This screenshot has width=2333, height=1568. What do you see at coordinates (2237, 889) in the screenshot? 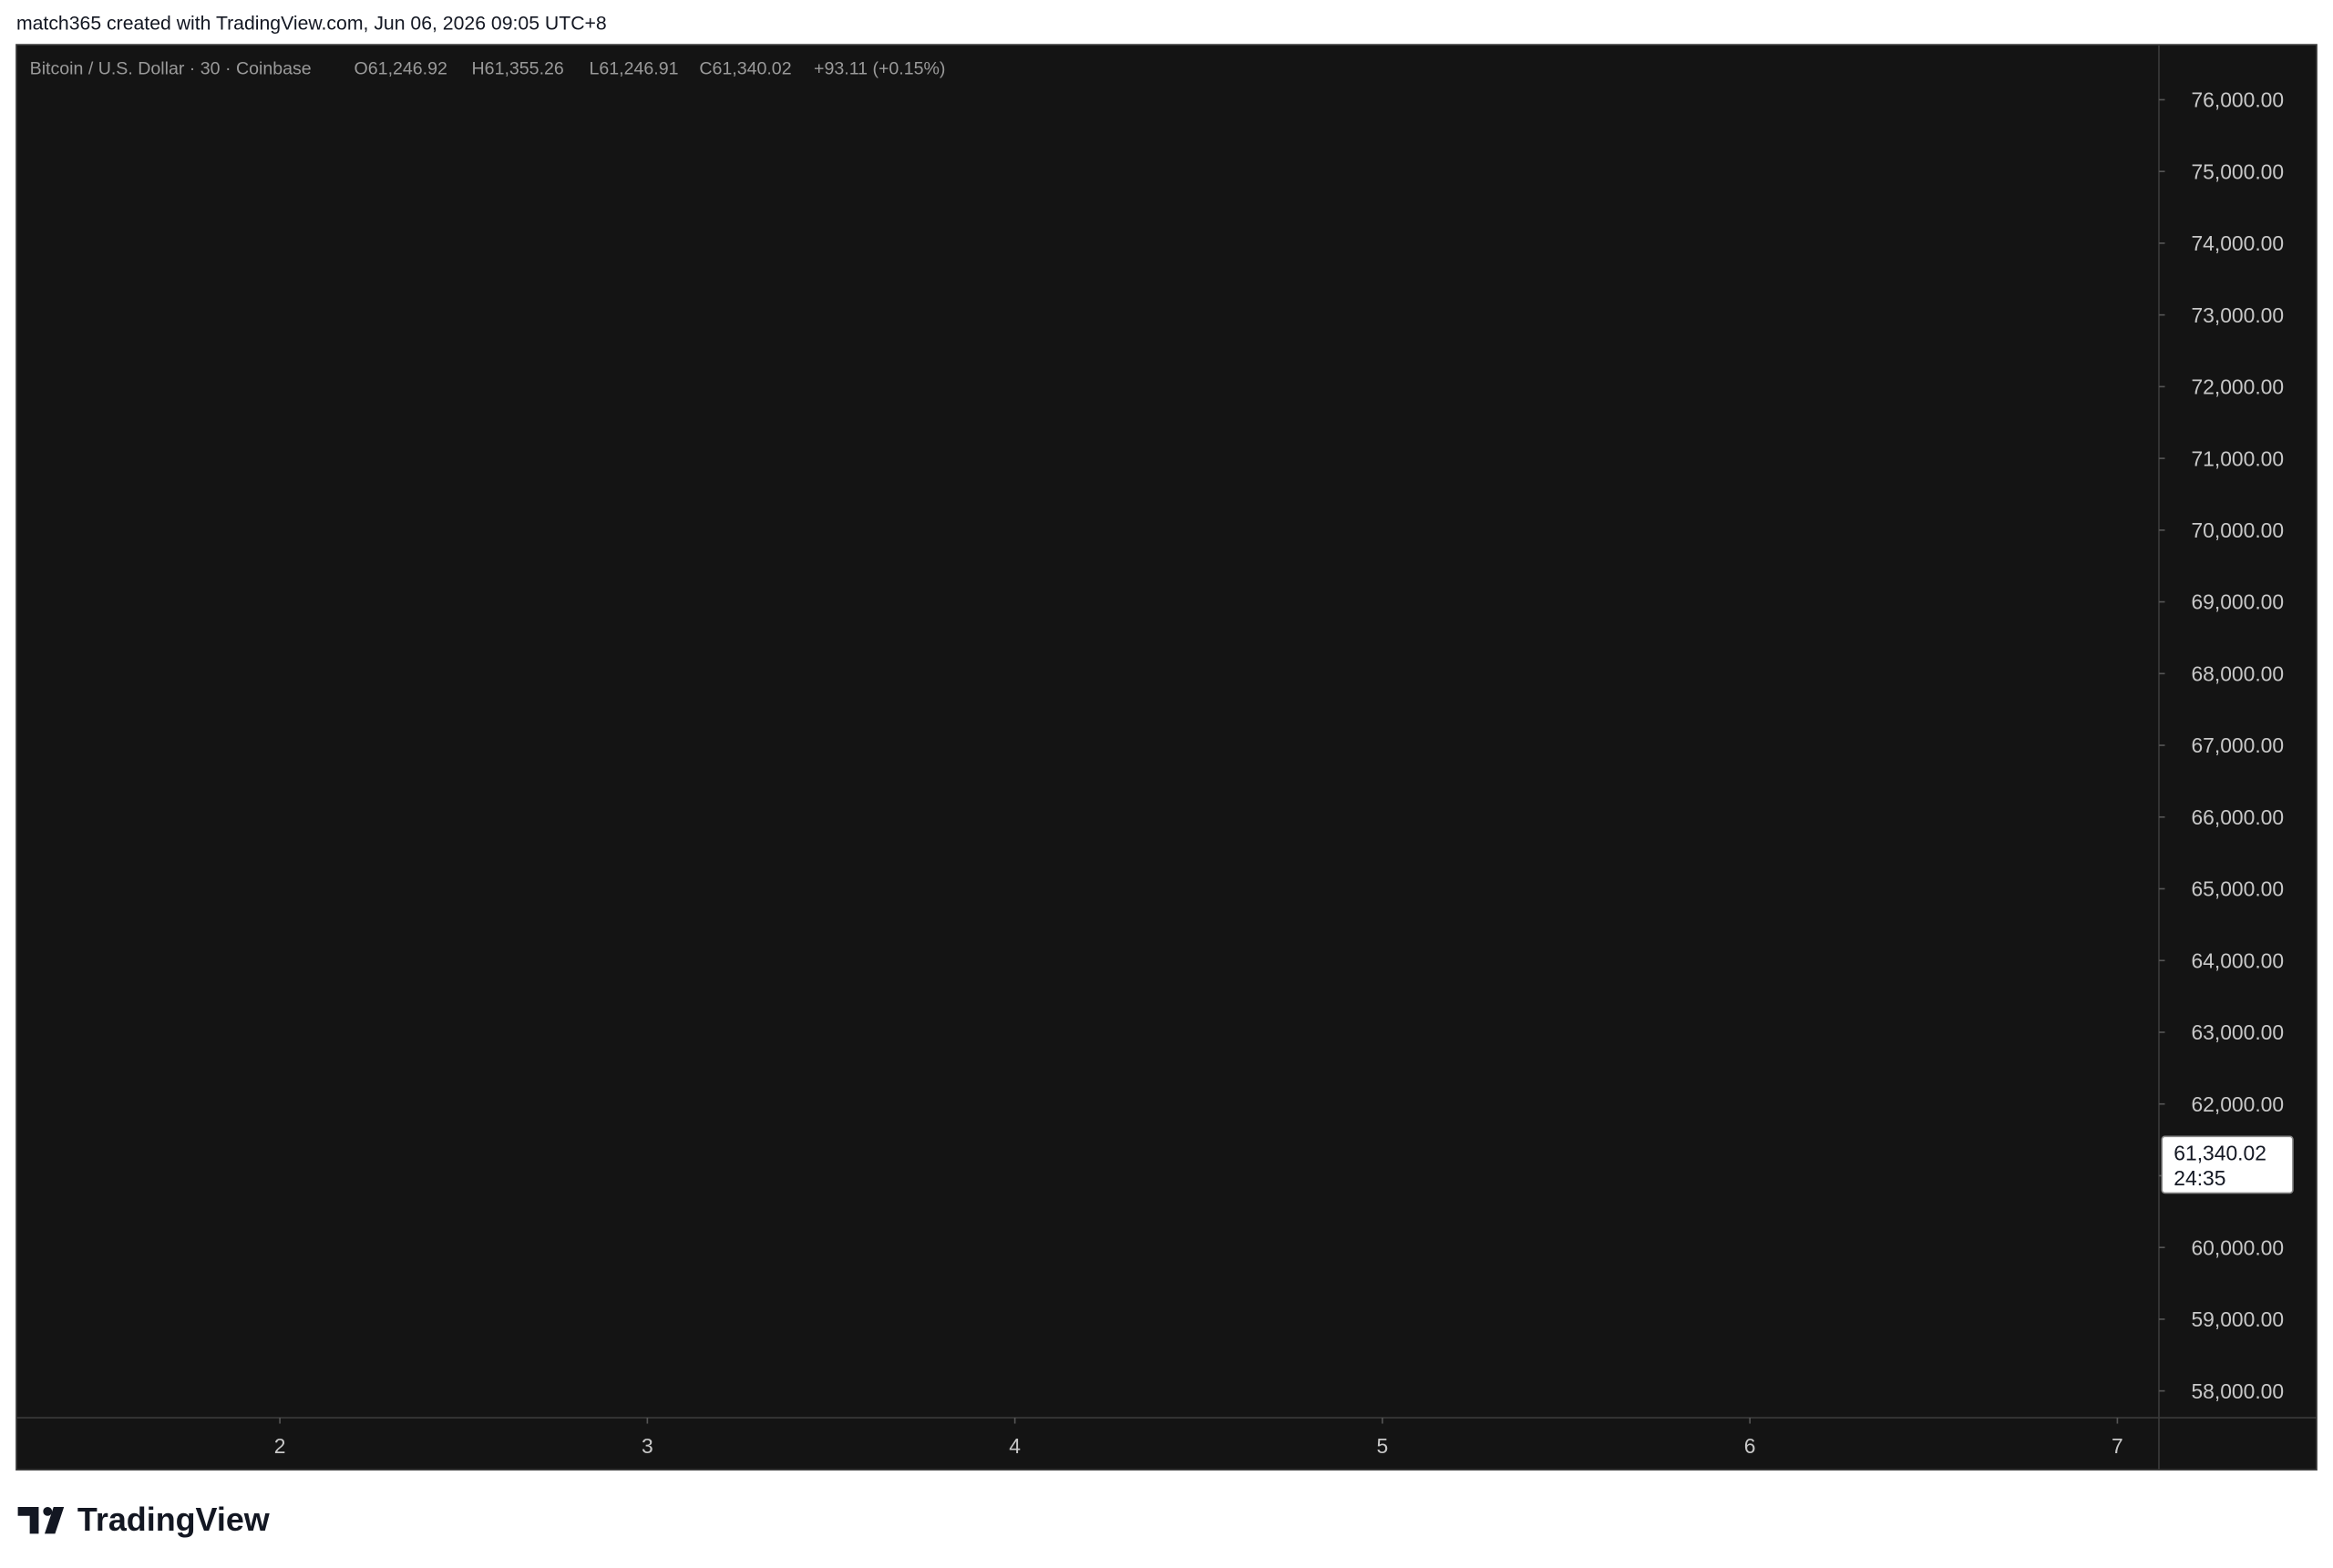
I see `y-tick-label: 65,000.00` at bounding box center [2237, 889].